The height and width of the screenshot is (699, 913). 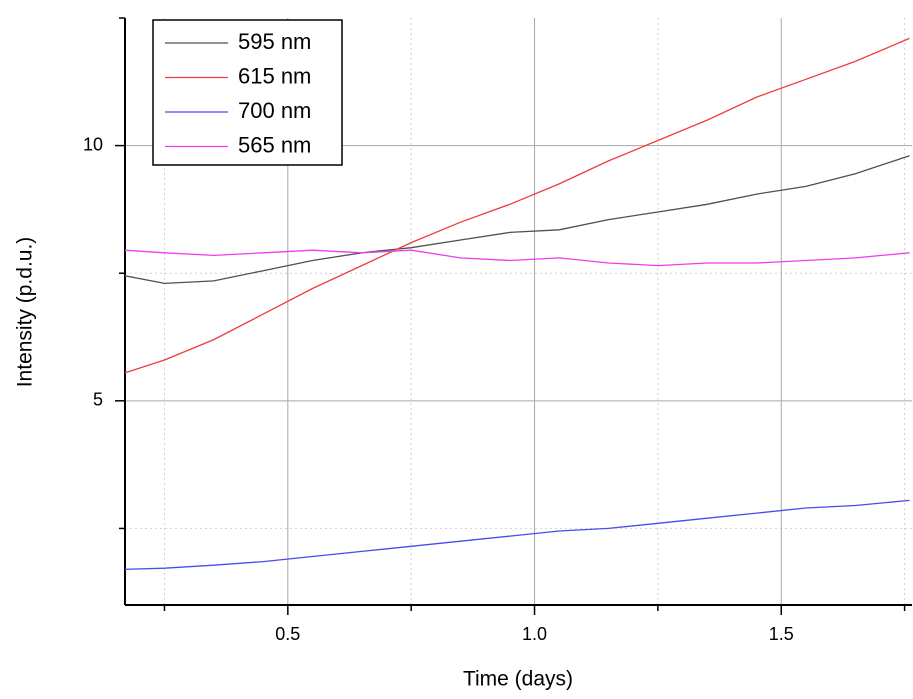 What do you see at coordinates (518, 679) in the screenshot?
I see `x-axis-label: Time (days)` at bounding box center [518, 679].